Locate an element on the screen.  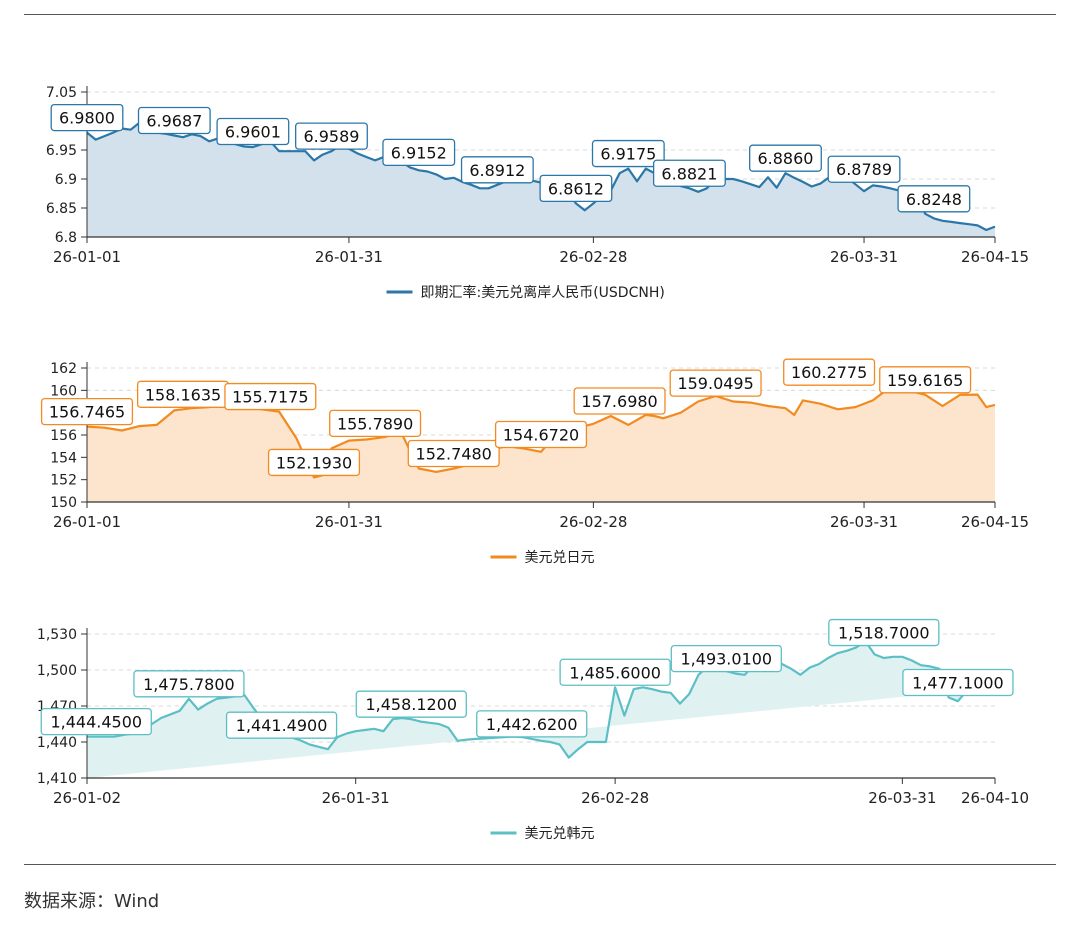
usdjpy-ytick-label: 152 is located at coordinates (63, 481).